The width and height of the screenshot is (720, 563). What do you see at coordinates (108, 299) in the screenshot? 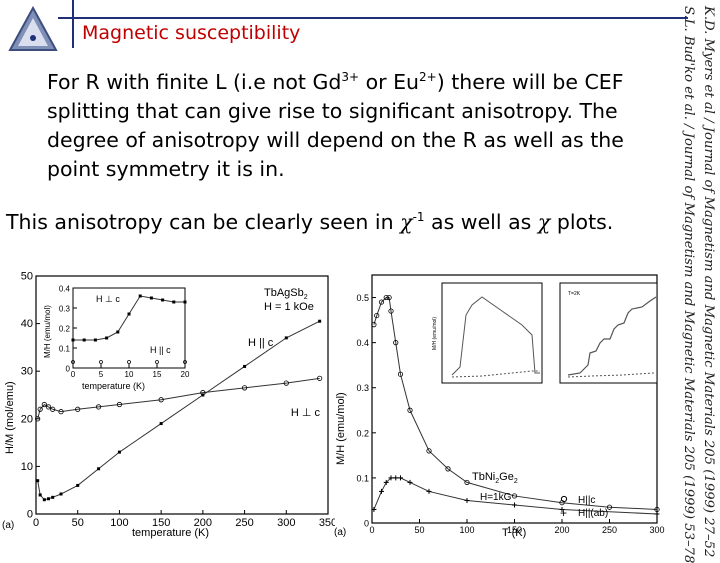
I see `inset-label-perp: H ⊥ c` at bounding box center [108, 299].